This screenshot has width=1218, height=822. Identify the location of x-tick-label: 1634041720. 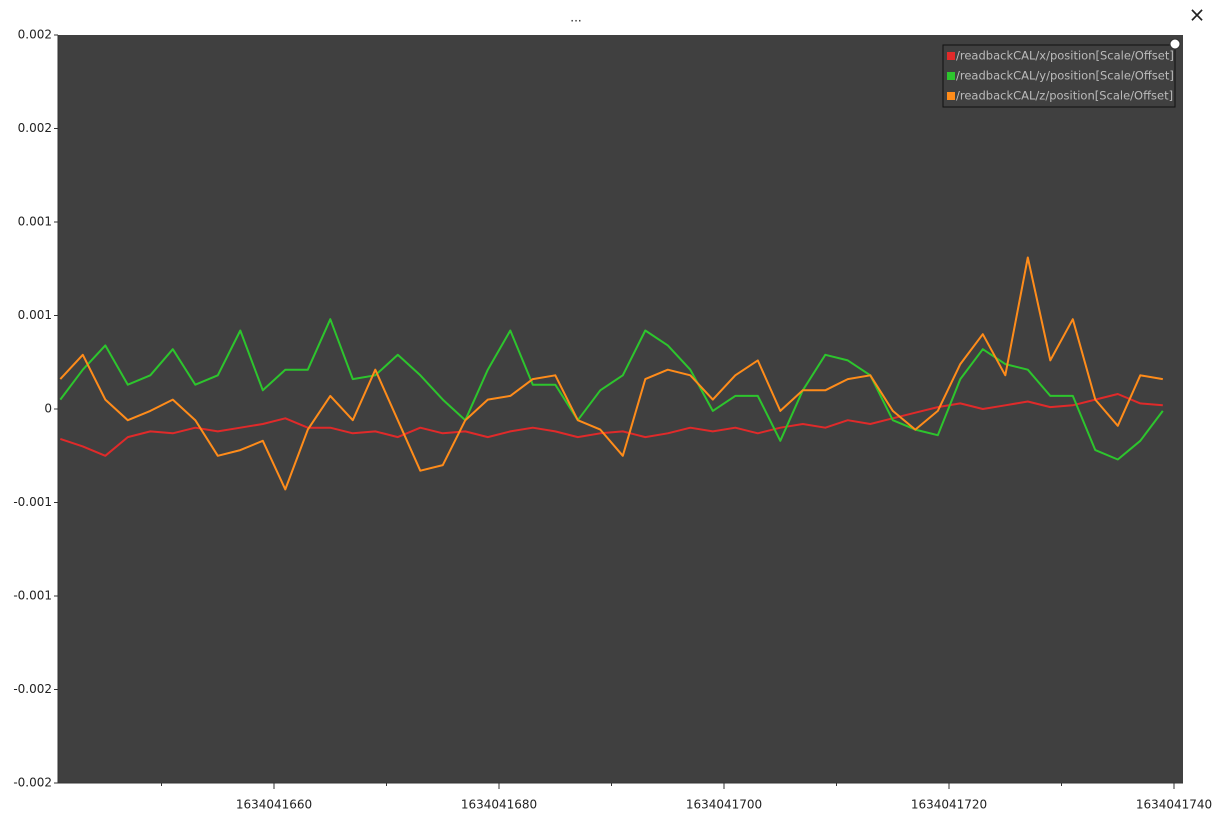
(949, 805).